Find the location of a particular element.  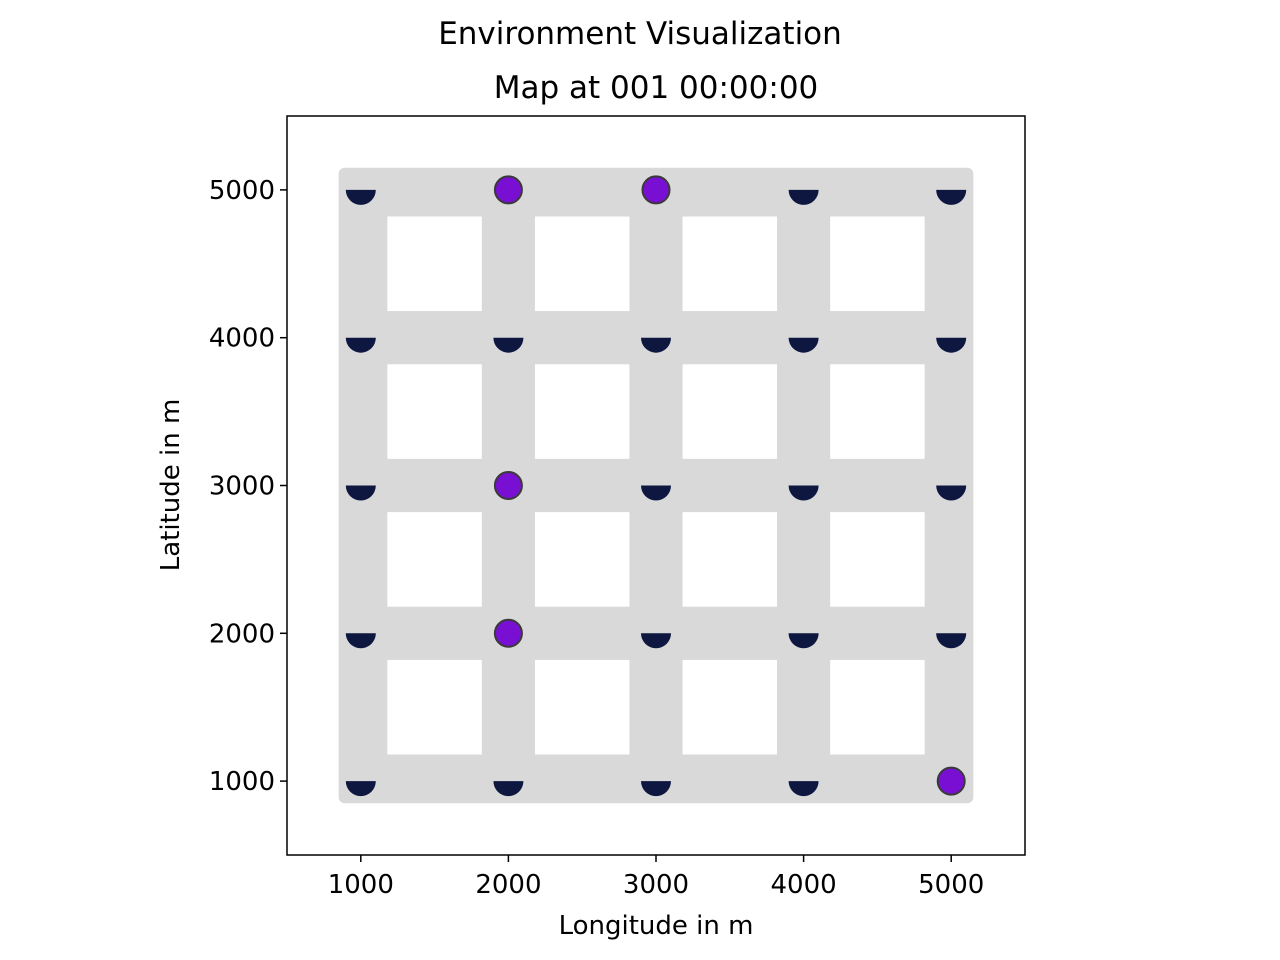

x-tick-label: 2000 is located at coordinates (508, 885).